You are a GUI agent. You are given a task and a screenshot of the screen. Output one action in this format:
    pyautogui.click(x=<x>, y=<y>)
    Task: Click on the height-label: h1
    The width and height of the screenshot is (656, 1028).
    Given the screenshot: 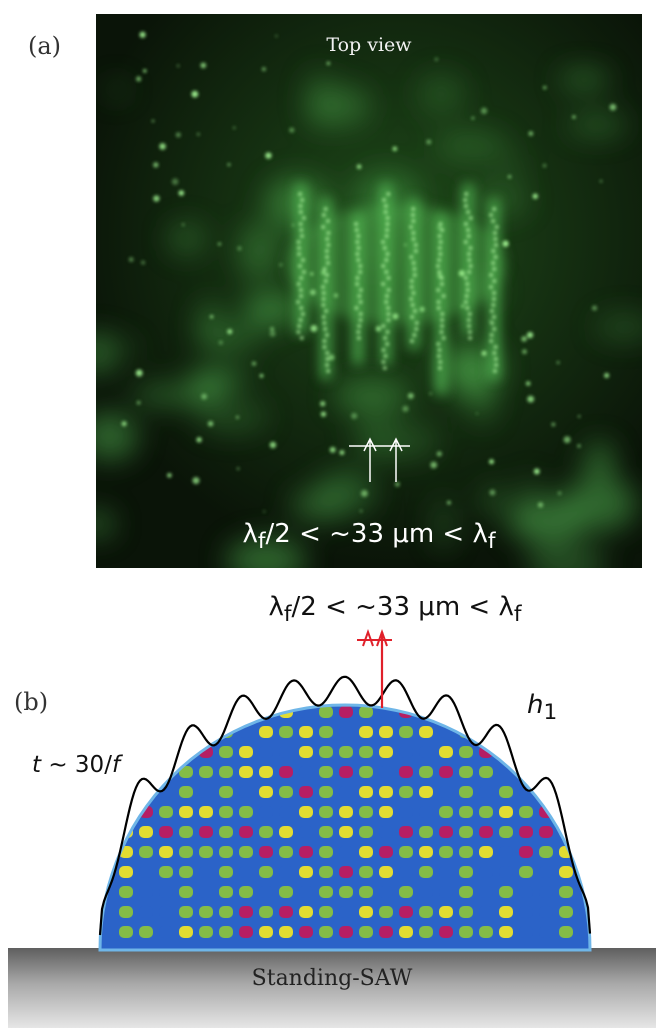 What is the action you would take?
    pyautogui.click(x=542, y=708)
    